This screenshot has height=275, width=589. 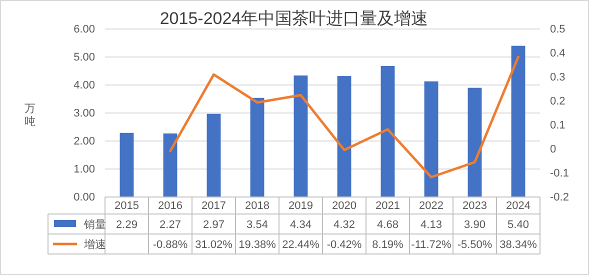 I want to click on x-tick-label: 2022, so click(x=431, y=206).